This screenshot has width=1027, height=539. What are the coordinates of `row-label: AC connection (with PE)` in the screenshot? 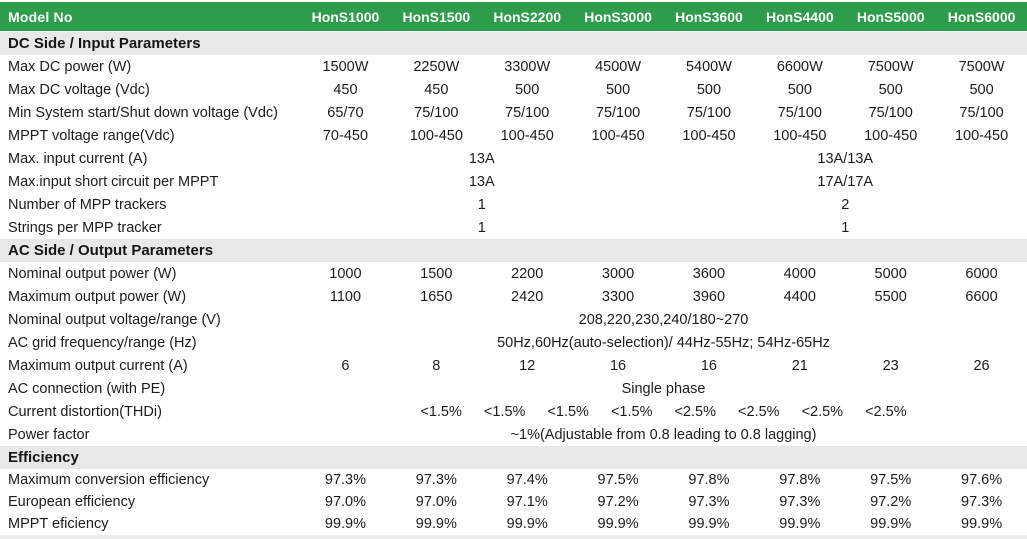 It's located at (87, 388).